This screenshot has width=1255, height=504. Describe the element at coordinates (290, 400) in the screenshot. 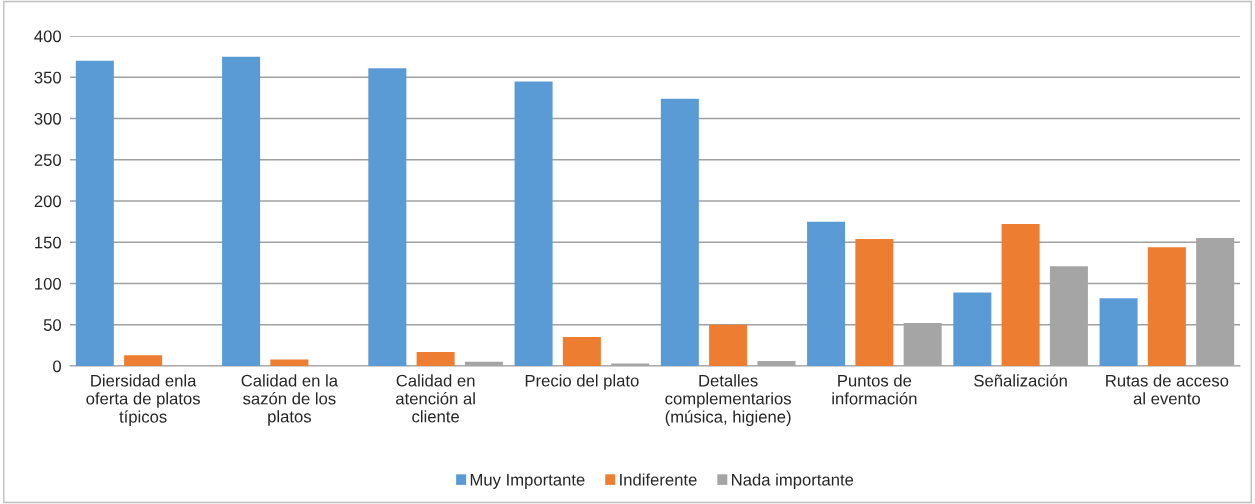

I see `x-tick-label: Calidad en la sazón de los platos` at that location.